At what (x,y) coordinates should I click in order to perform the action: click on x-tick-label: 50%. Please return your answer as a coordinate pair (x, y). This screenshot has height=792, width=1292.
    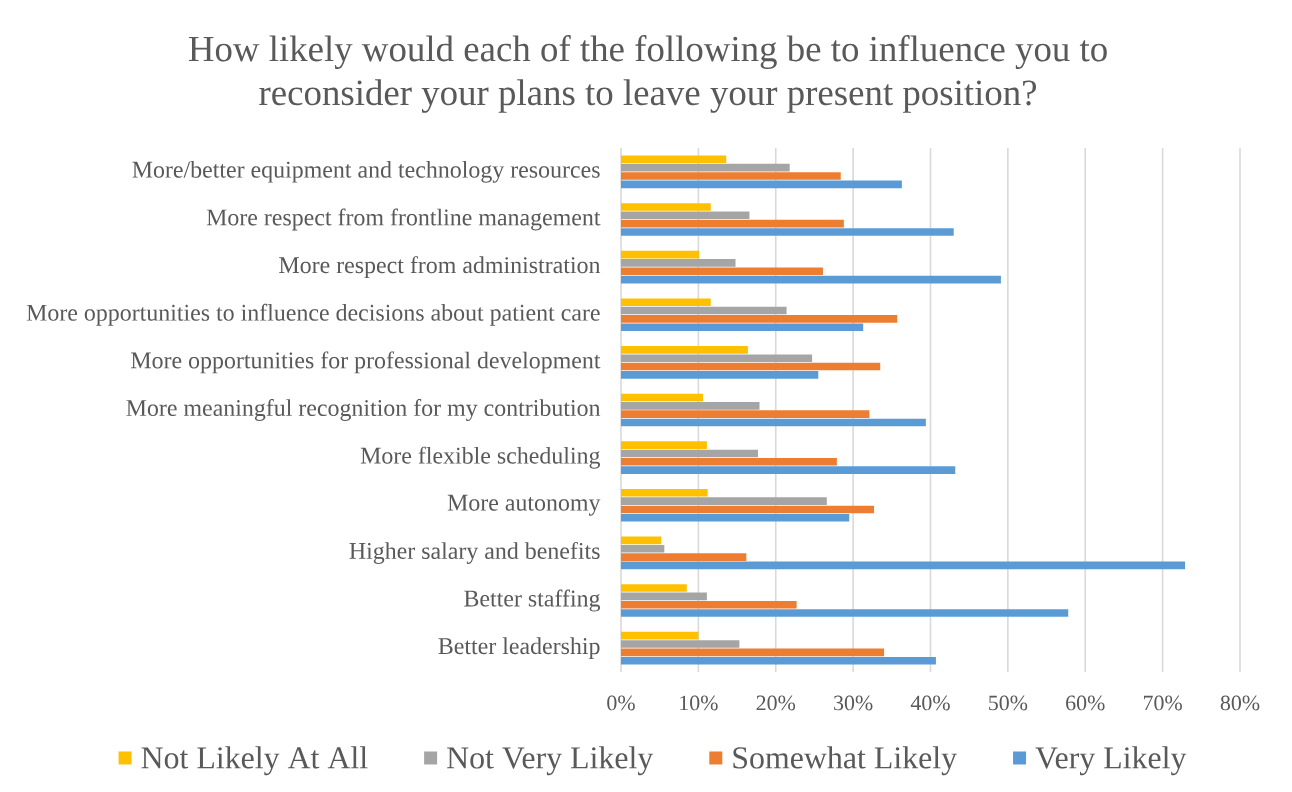
    Looking at the image, I should click on (1008, 703).